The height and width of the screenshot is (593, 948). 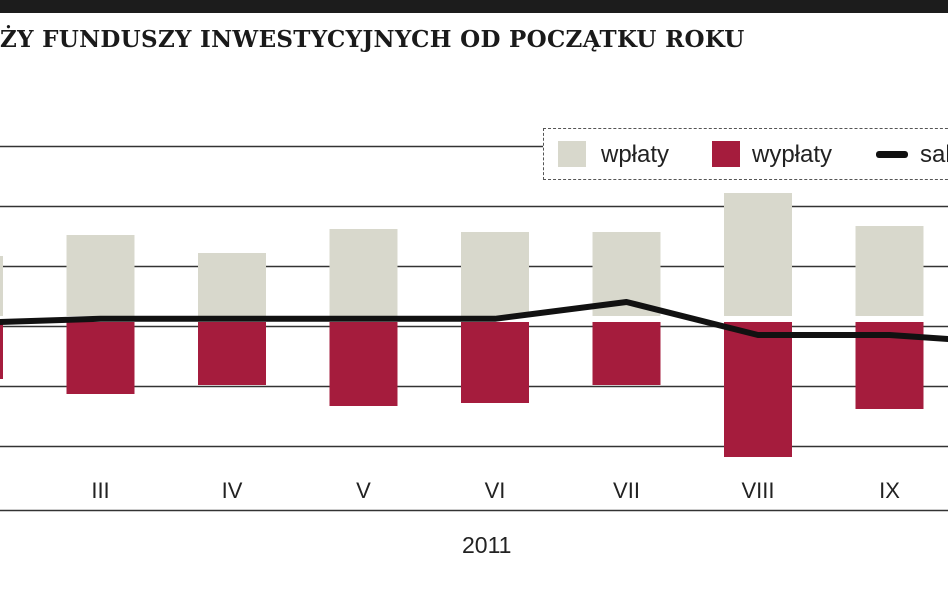 I want to click on x-axis-year-label: 2011, so click(x=487, y=545).